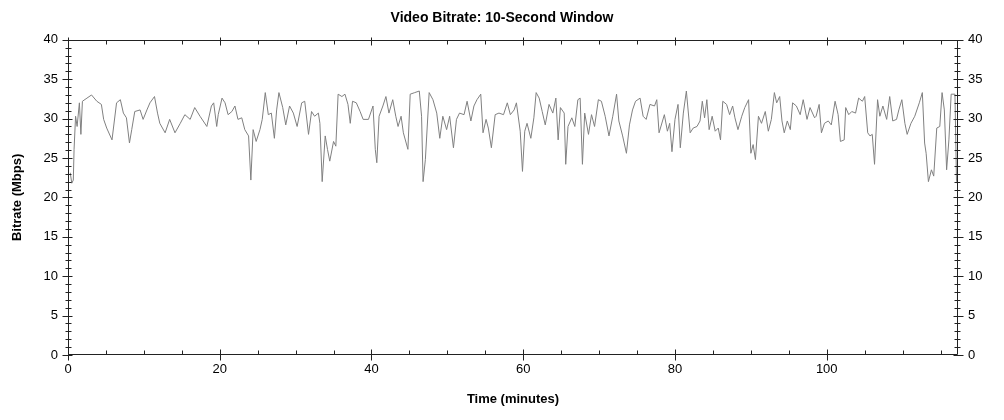 This screenshot has width=1004, height=420. What do you see at coordinates (826, 369) in the screenshot?
I see `x-tick-label: 100` at bounding box center [826, 369].